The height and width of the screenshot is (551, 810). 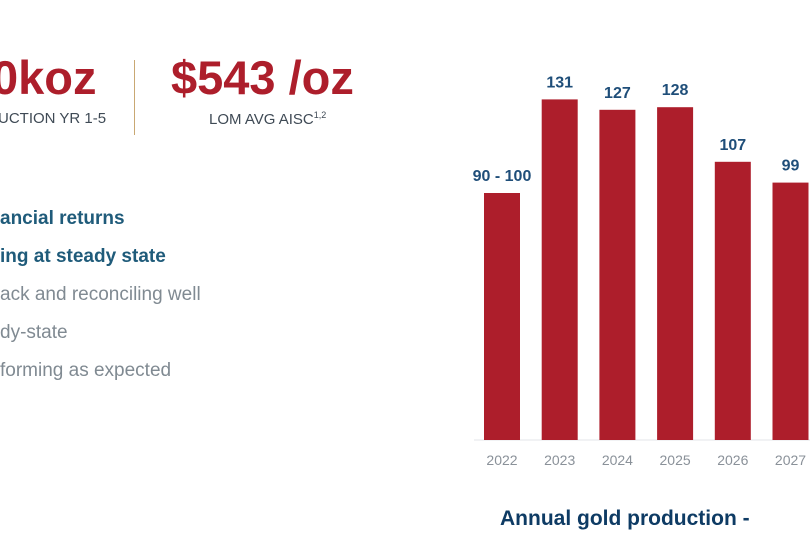 I want to click on bullet-dy-state: dy-state, so click(x=34, y=332).